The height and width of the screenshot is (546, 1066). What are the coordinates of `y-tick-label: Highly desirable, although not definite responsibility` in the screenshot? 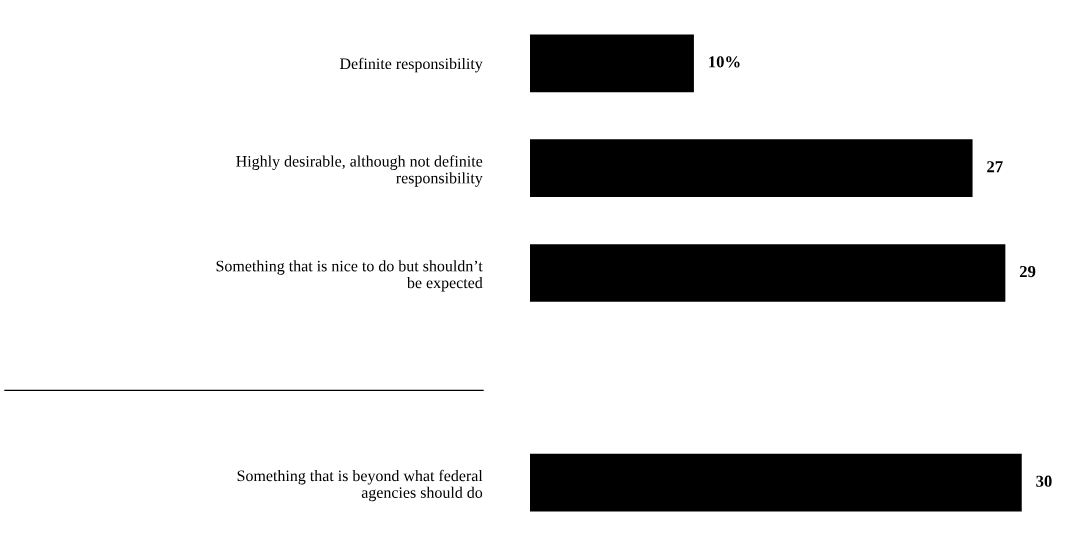 It's located at (359, 171).